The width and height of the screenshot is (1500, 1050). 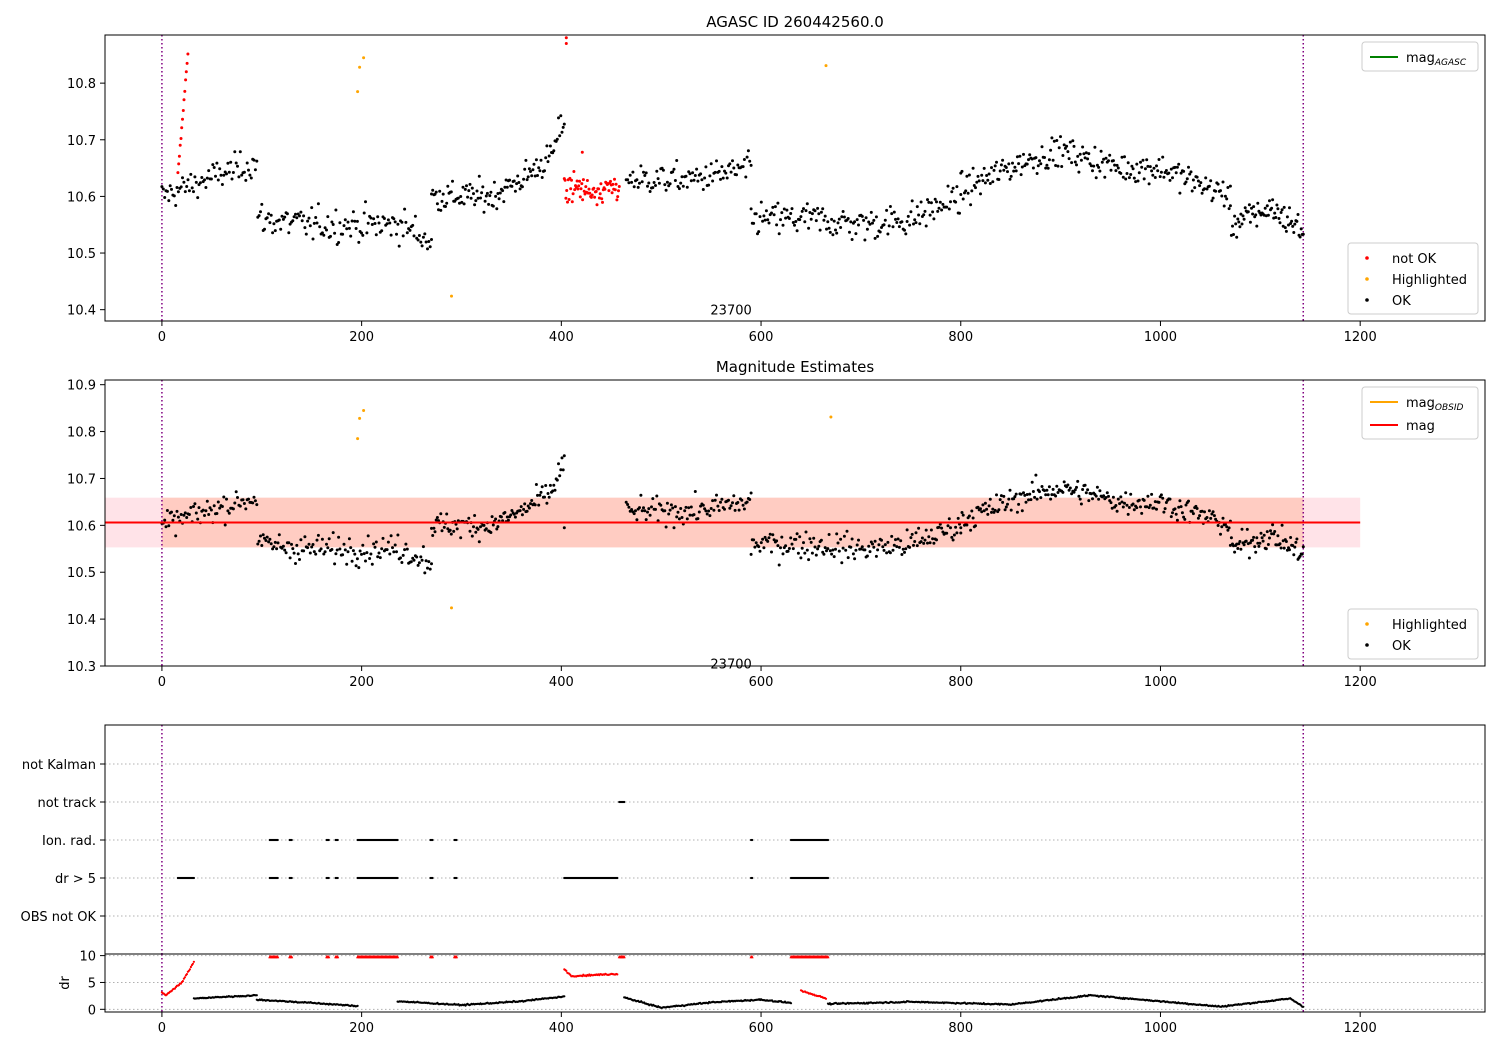 I want to click on mag-point-highlighted, so click(x=360, y=418).